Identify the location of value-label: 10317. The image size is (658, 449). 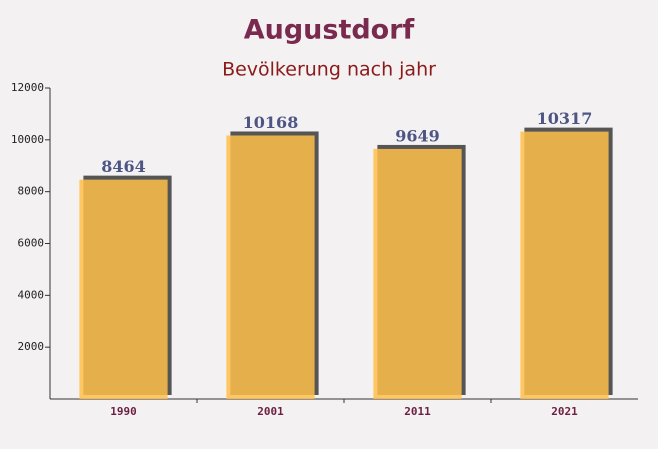
(565, 118).